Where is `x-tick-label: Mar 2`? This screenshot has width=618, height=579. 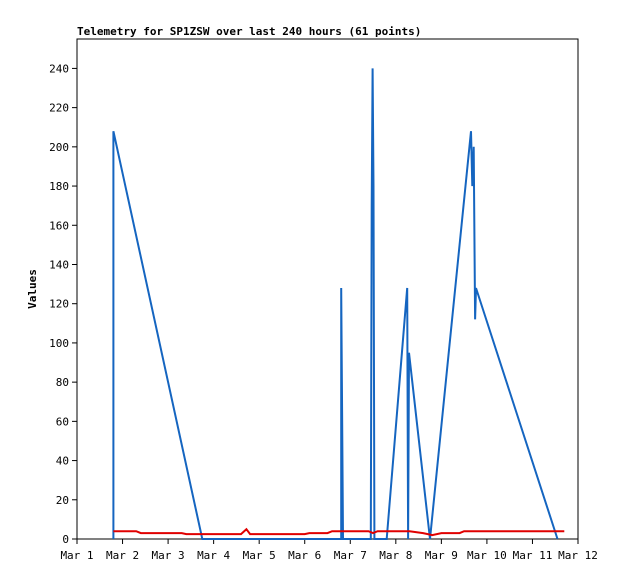
x-tick-label: Mar 2 is located at coordinates (122, 555).